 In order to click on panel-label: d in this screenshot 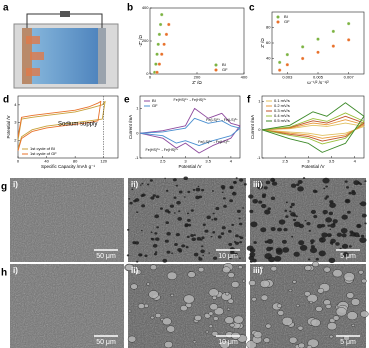, I will do `click(6, 100)`.